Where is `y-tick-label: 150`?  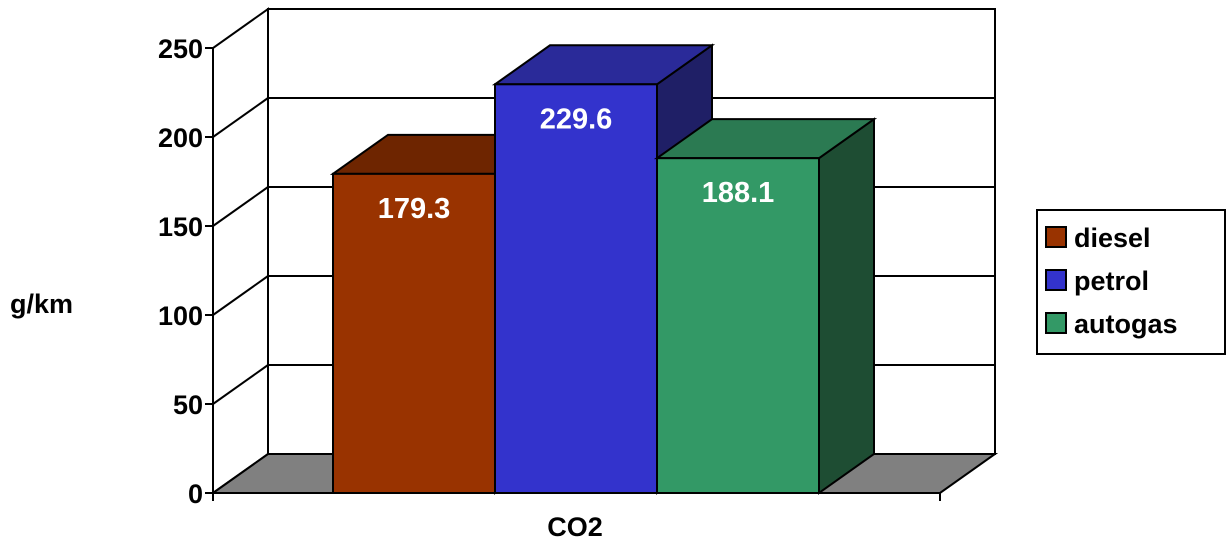 y-tick-label: 150 is located at coordinates (180, 227).